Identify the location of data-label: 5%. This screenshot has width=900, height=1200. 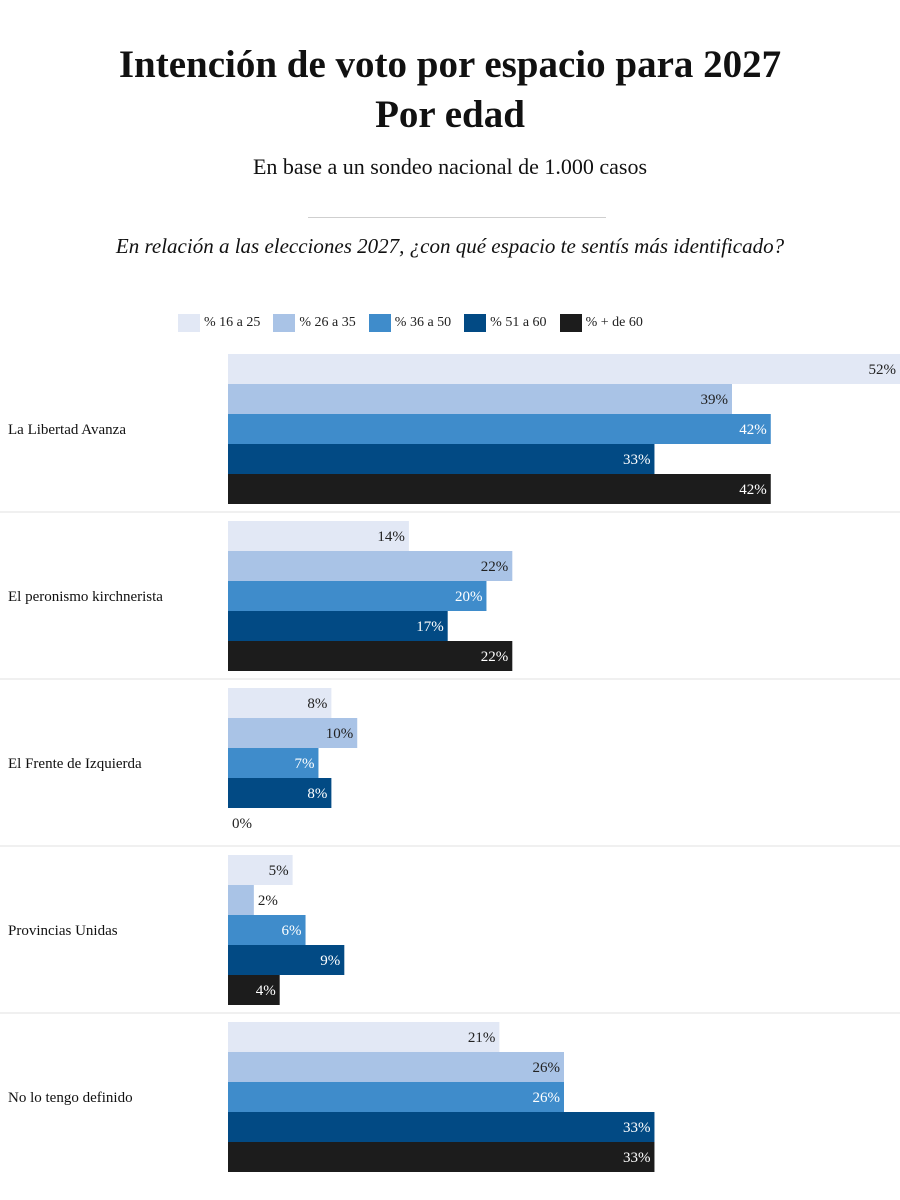
(279, 871).